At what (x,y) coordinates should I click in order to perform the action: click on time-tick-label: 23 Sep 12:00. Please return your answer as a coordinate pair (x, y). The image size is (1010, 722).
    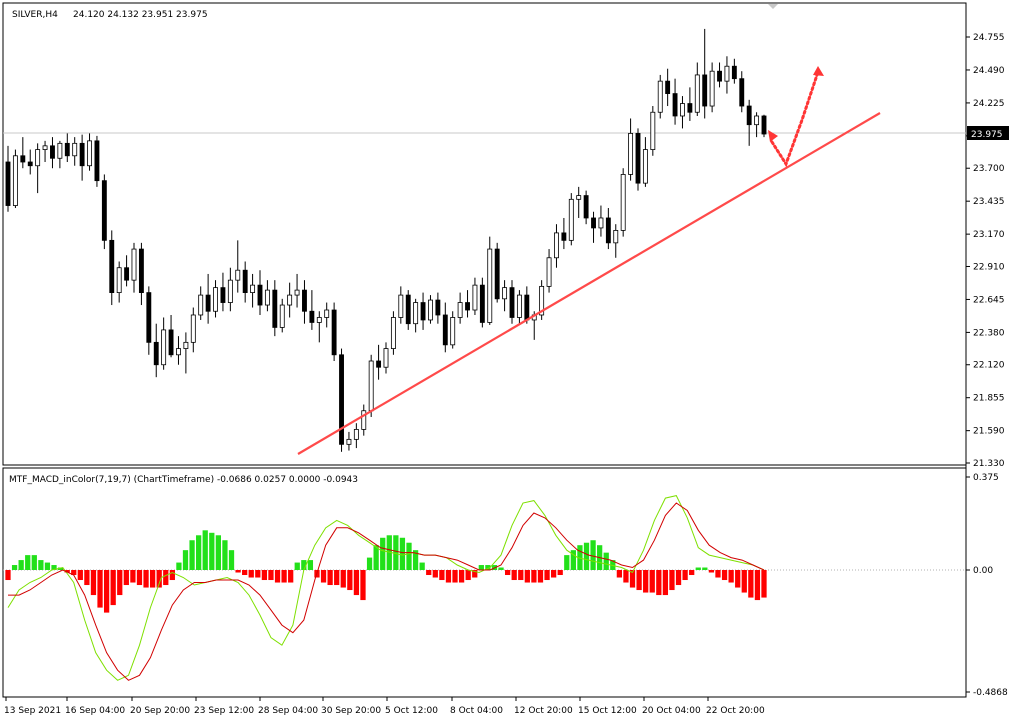
    Looking at the image, I should click on (224, 711).